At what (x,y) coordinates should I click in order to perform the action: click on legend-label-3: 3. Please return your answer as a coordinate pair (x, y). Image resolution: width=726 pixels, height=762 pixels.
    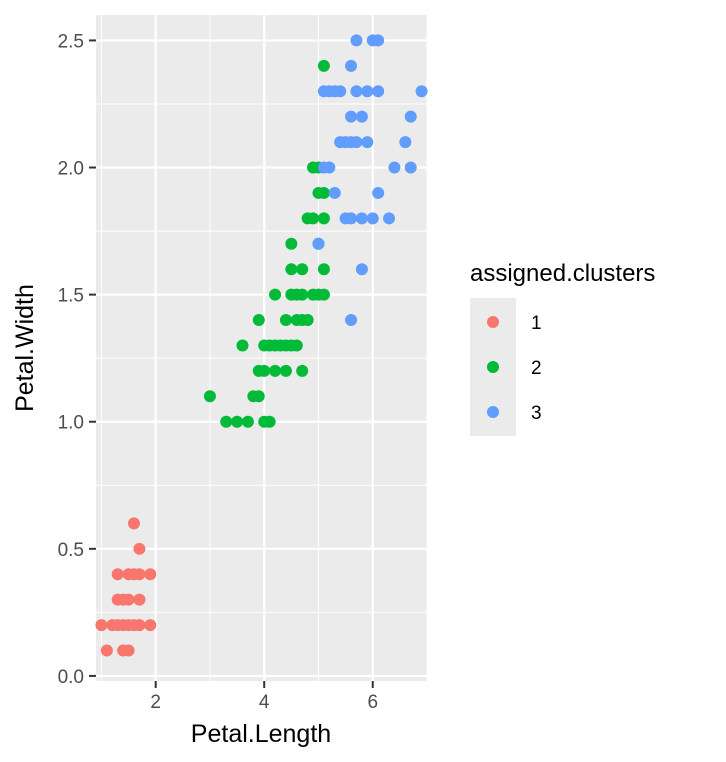
    Looking at the image, I should click on (536, 413).